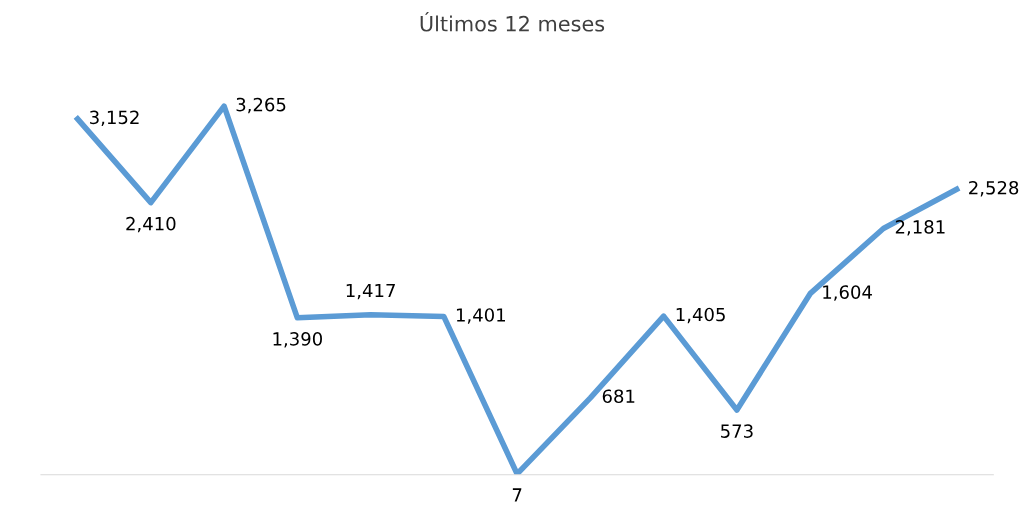 Image resolution: width=1024 pixels, height=516 pixels. What do you see at coordinates (737, 431) in the screenshot?
I see `data-label: 573` at bounding box center [737, 431].